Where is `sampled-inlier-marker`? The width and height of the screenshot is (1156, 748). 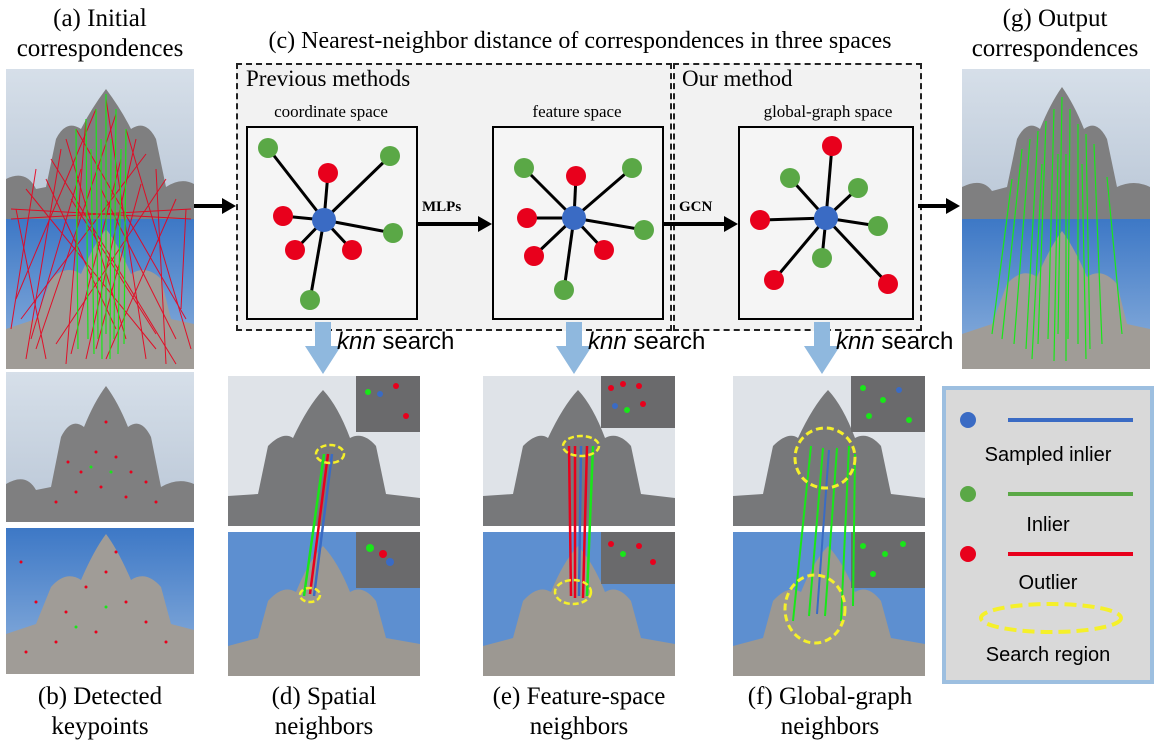
sampled-inlier-marker is located at coordinates (1046, 420).